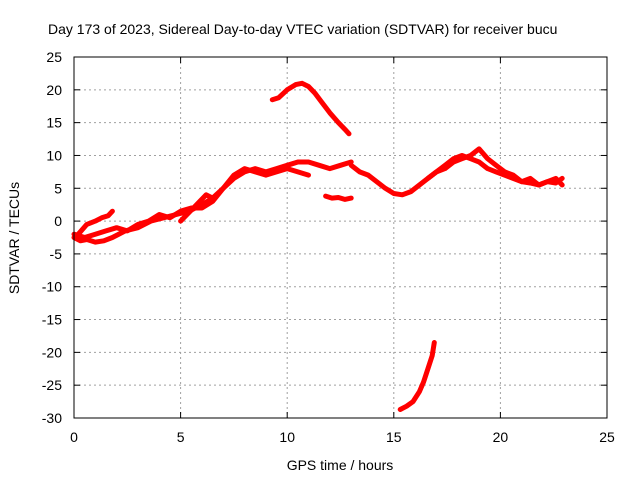  Describe the element at coordinates (56, 254) in the screenshot. I see `y-tick-label: -5` at that location.